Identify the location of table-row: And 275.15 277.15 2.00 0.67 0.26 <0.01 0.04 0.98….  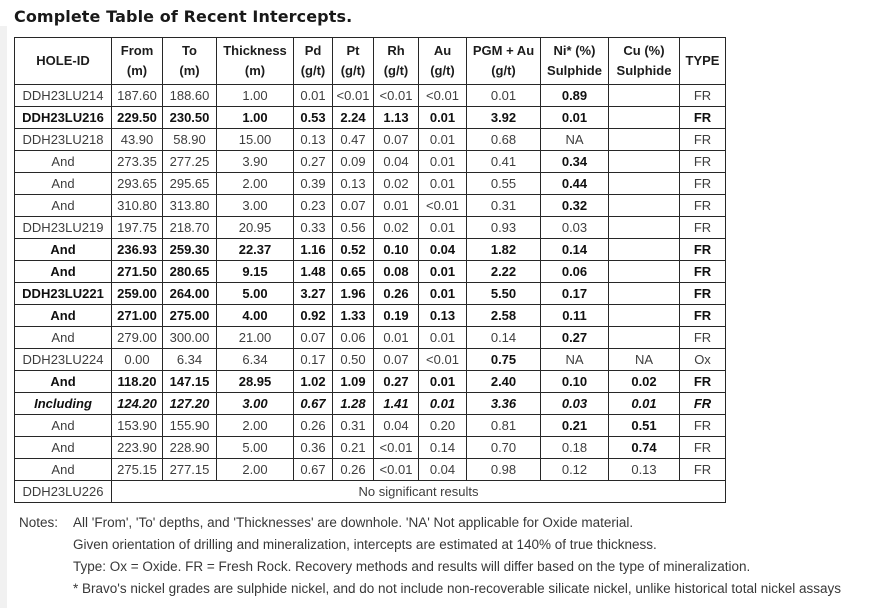
(370, 469).